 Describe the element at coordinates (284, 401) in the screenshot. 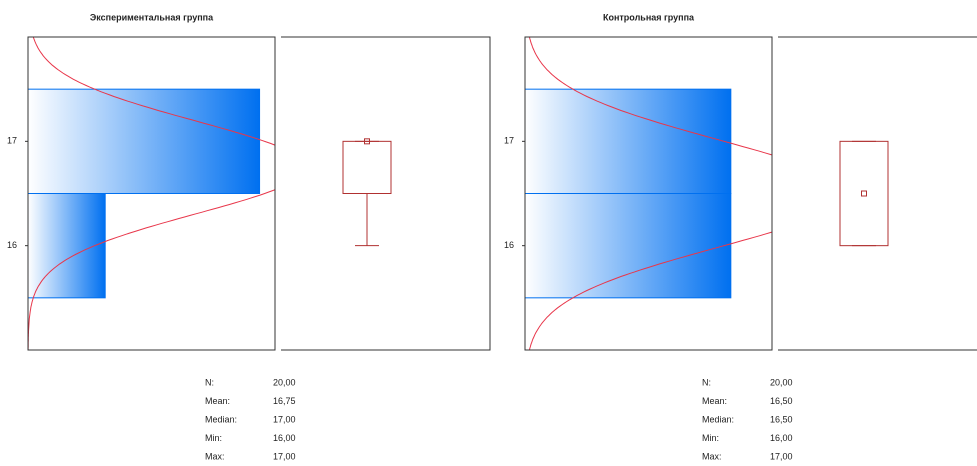

I see `stat-value: 16,75` at that location.